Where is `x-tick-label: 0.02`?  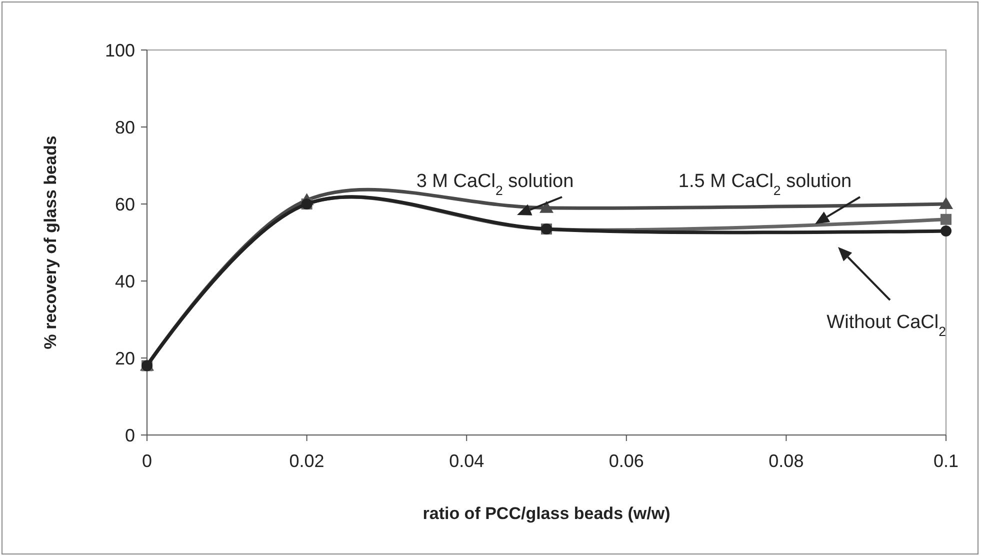
x-tick-label: 0.02 is located at coordinates (306, 461).